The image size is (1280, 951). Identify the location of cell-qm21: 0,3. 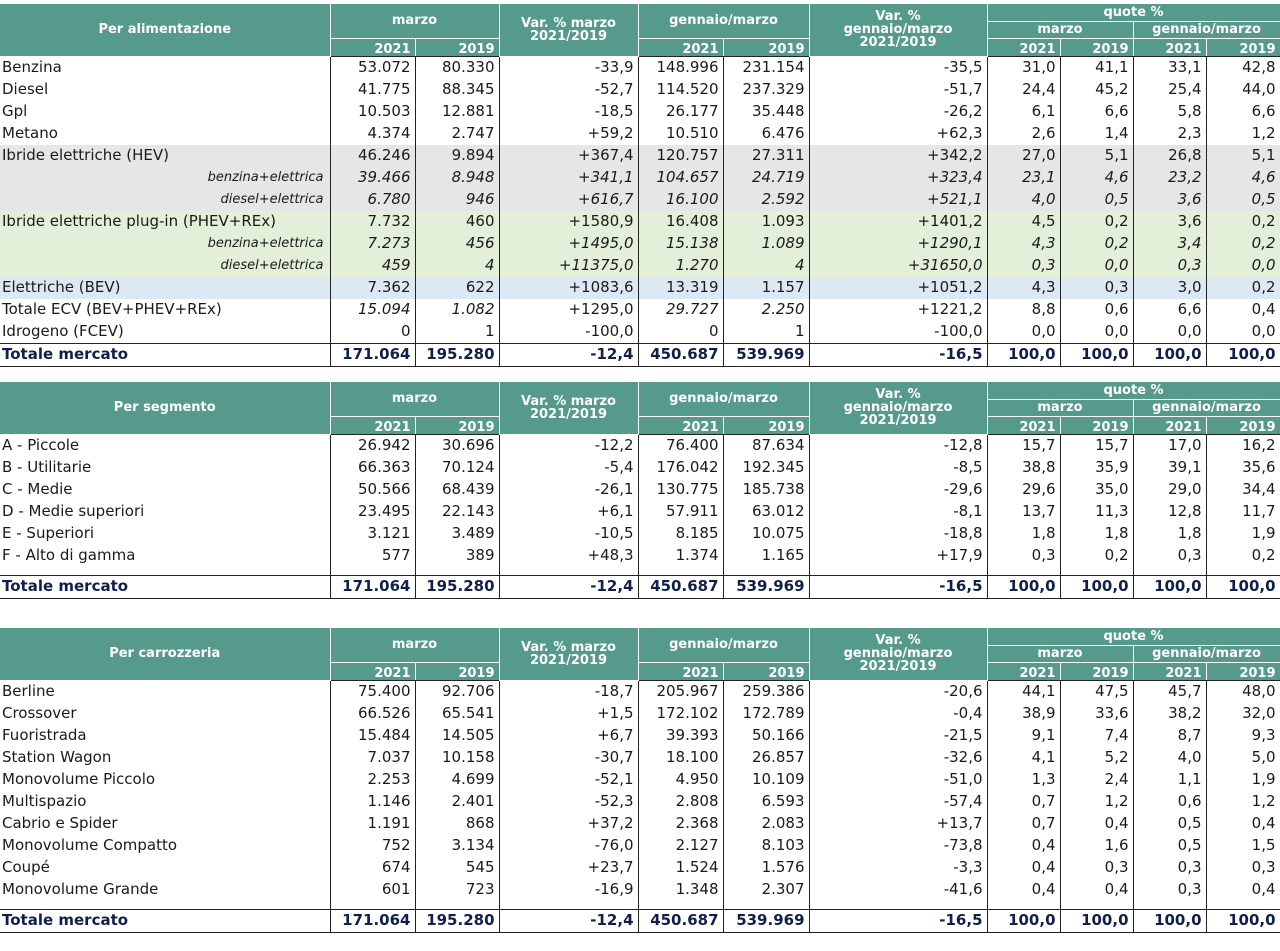
(1024, 555).